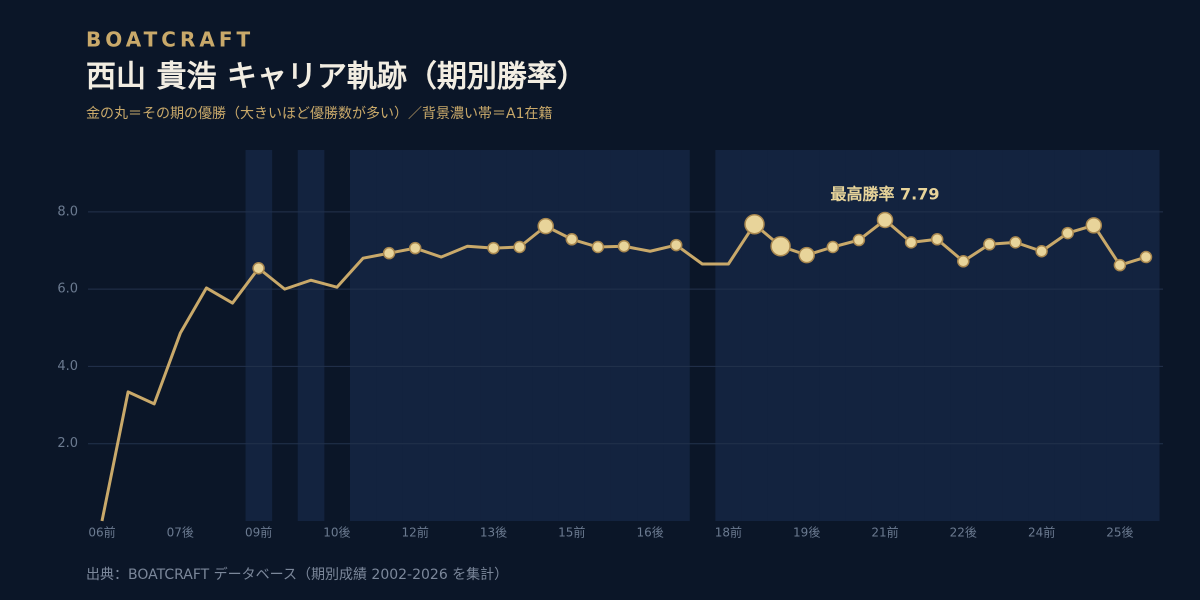 The width and height of the screenshot is (1200, 600). What do you see at coordinates (336, 77) in the screenshot?
I see `chart-title: 西山 貴浩 キャリア軌跡（期別勝率）` at bounding box center [336, 77].